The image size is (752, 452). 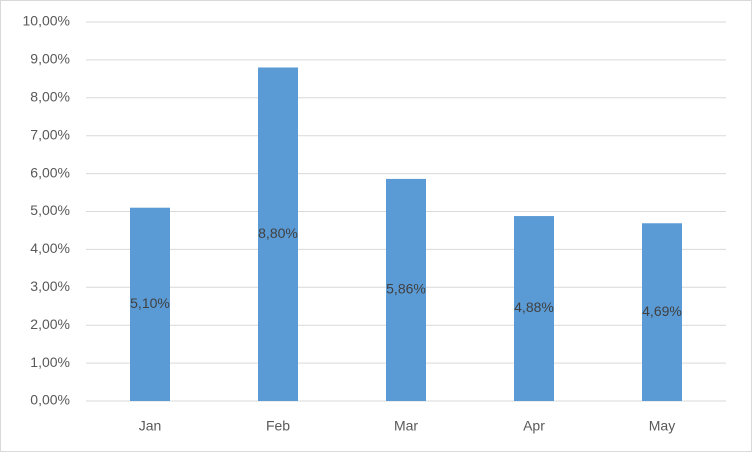 I want to click on data-label: 4,69%, so click(x=662, y=311).